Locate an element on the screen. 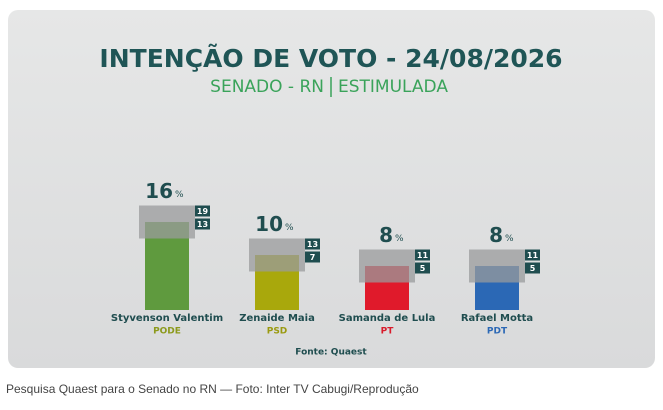 This screenshot has height=410, width=663. value-label: 10 is located at coordinates (269, 224).